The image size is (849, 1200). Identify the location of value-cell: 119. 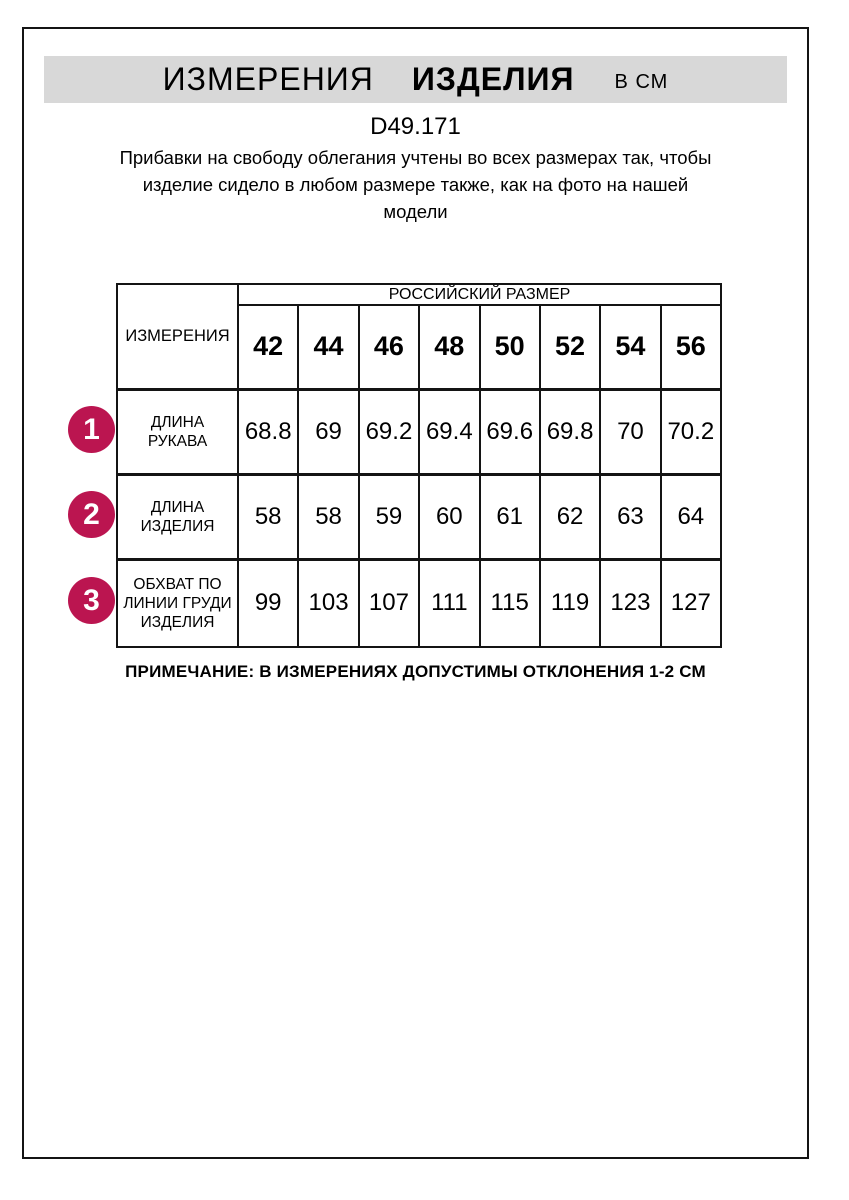
(570, 602).